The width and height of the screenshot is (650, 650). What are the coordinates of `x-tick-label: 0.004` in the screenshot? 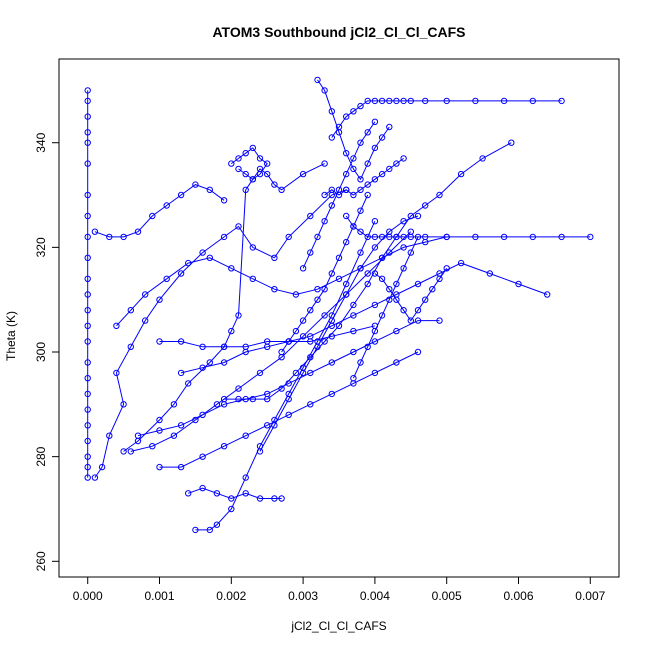 It's located at (375, 596).